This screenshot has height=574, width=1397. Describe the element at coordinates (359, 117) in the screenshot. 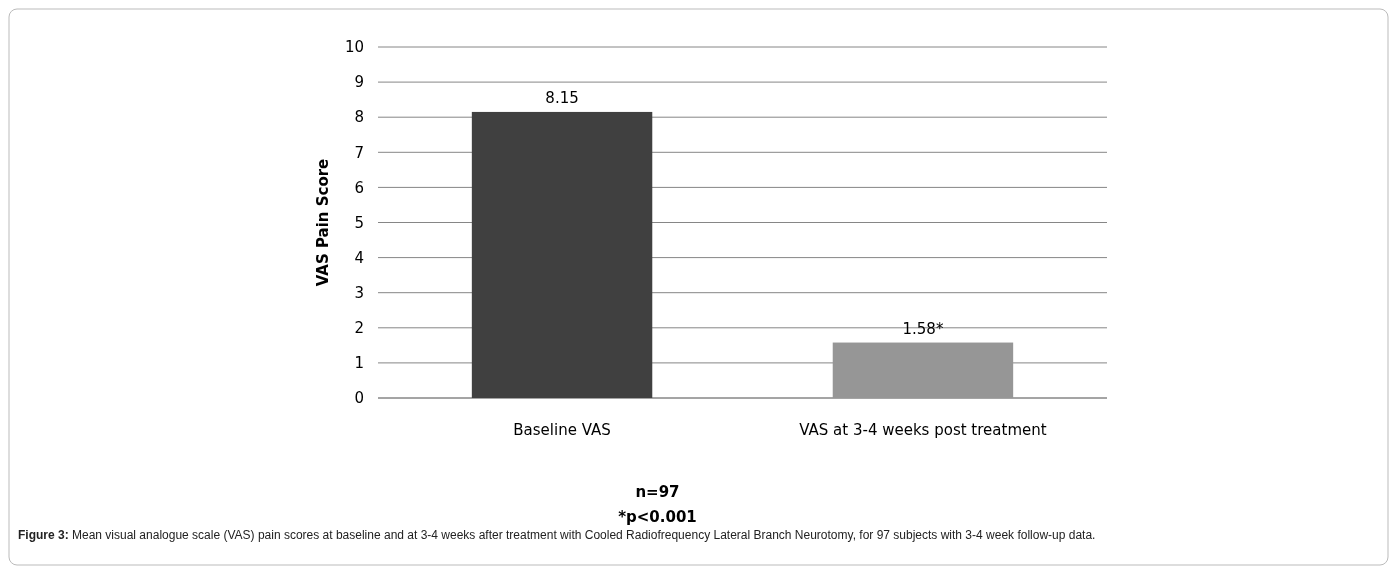

I see `y-tick-label: 8` at that location.